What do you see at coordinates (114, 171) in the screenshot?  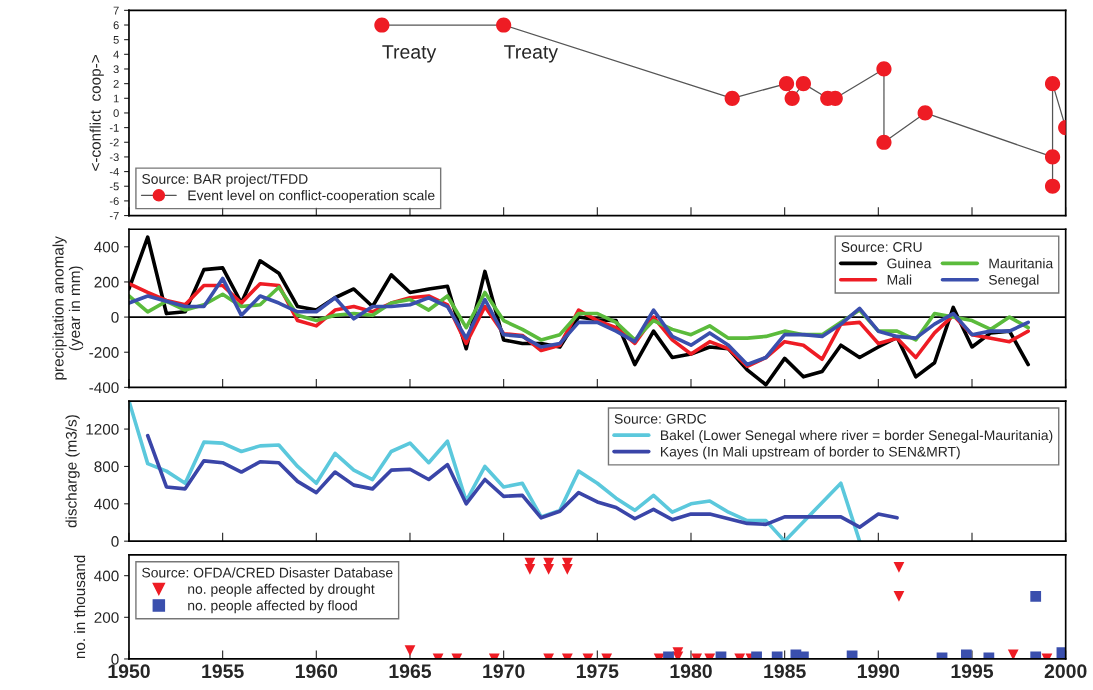 I see `y-tick-label: -4` at bounding box center [114, 171].